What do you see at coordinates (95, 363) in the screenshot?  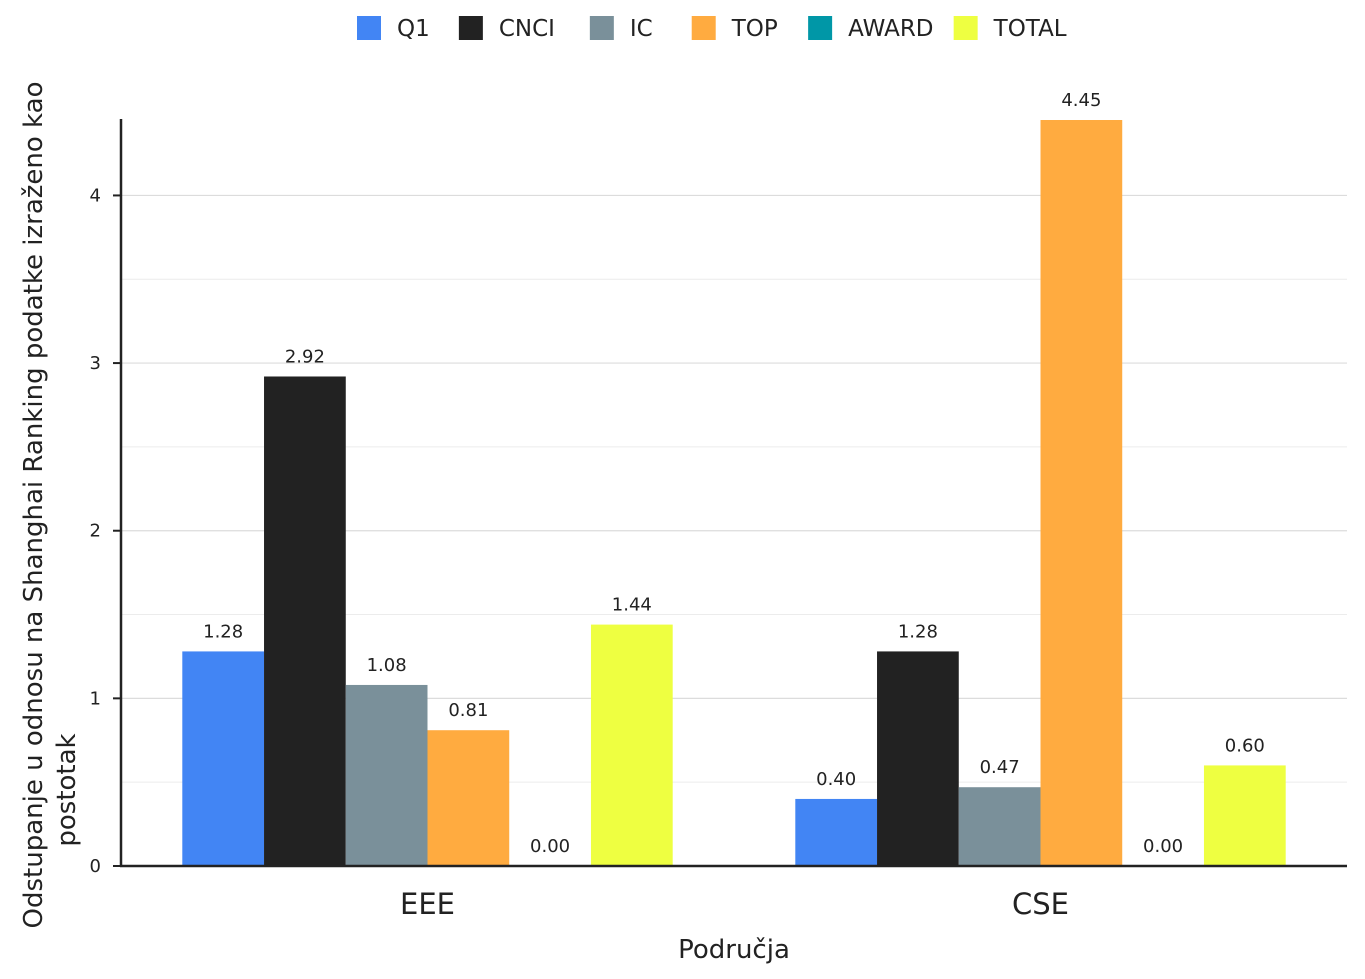 I see `y-tick-label: 3` at bounding box center [95, 363].